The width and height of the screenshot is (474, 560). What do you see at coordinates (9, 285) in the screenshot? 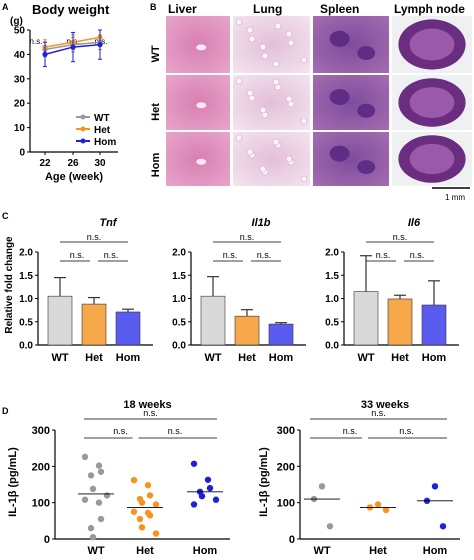
I see `panel-c-ylabel: Relative fold change` at bounding box center [9, 285].